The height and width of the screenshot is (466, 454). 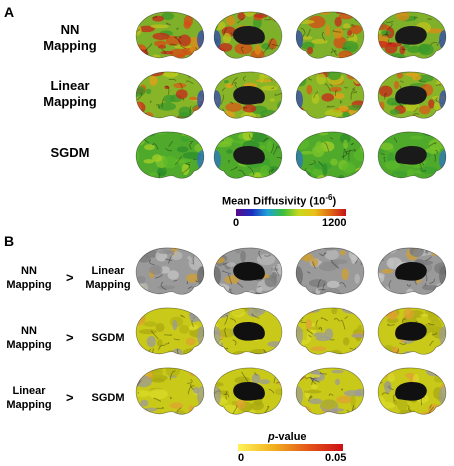 I want to click on left-lateral-brain-surface, so click(x=170, y=391).